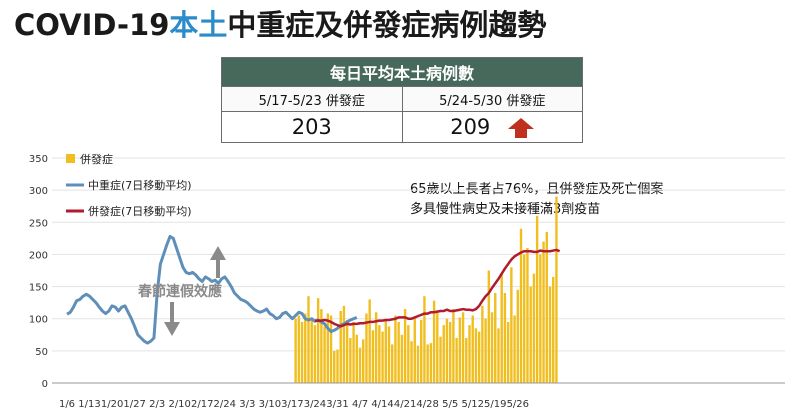 This screenshot has width=800, height=417. Describe the element at coordinates (134, 404) in the screenshot. I see `x-tick-label: 1/27` at that location.